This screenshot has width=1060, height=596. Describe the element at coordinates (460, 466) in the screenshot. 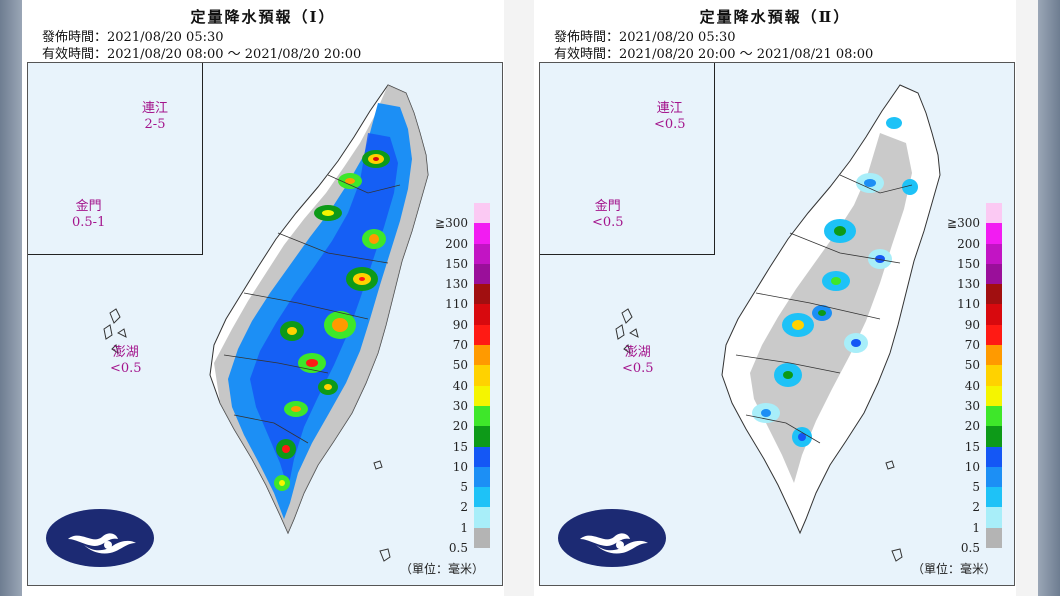

I see `legend-label: 10` at that location.